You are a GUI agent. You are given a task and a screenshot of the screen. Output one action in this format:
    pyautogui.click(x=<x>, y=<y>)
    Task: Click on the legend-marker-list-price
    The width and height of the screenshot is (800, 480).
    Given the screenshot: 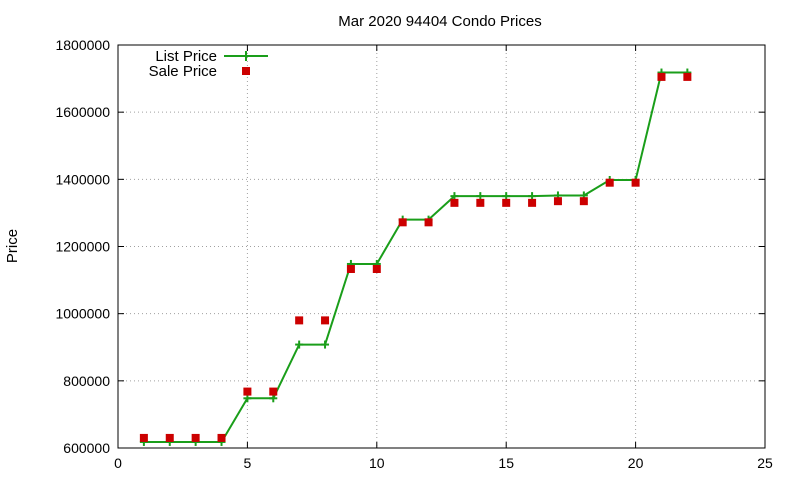 What is the action you would take?
    pyautogui.click(x=246, y=56)
    